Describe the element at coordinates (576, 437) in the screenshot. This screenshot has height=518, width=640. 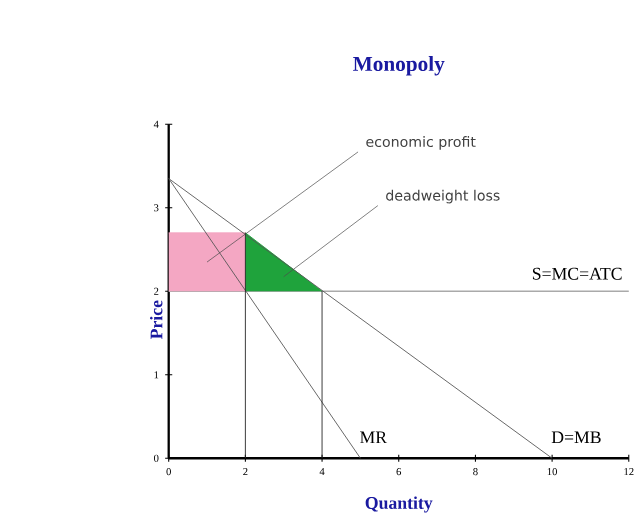
I see `series-label: D=MB` at that location.